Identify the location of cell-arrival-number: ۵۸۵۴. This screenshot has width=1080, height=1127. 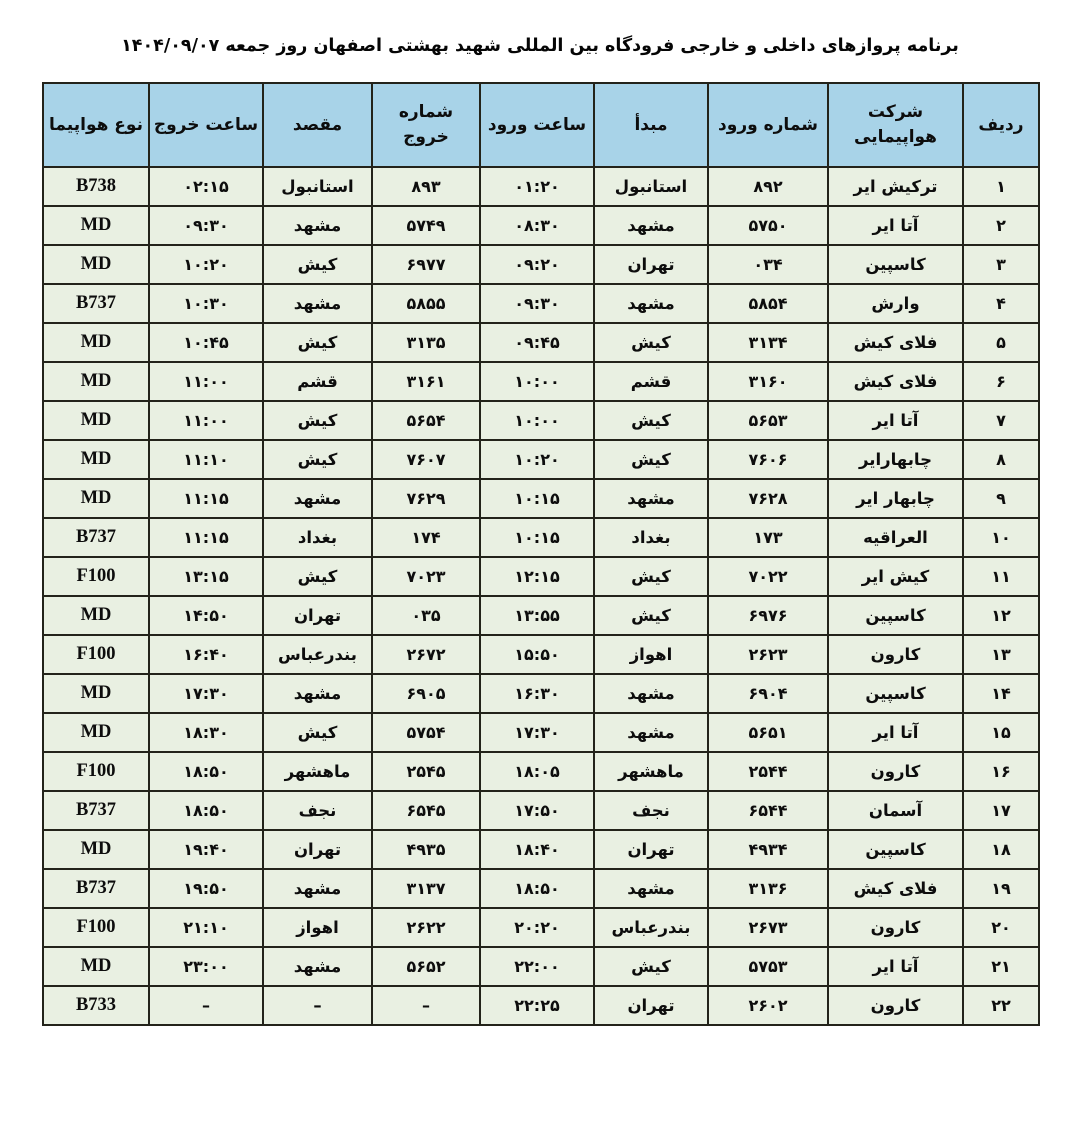
(768, 303).